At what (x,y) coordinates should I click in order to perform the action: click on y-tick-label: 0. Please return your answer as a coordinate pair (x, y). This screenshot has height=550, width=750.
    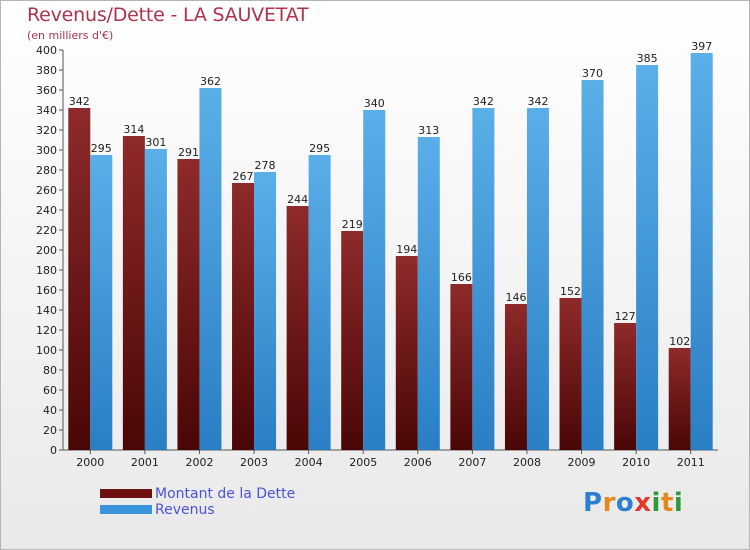
    Looking at the image, I should click on (53, 450).